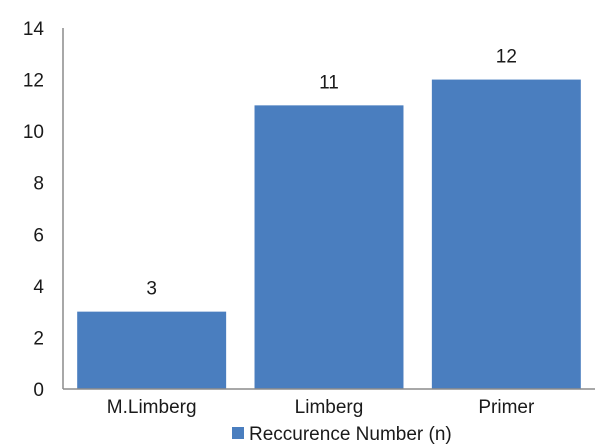 This screenshot has width=610, height=446. Describe the element at coordinates (38, 184) in the screenshot. I see `y-tick-label: 8` at that location.